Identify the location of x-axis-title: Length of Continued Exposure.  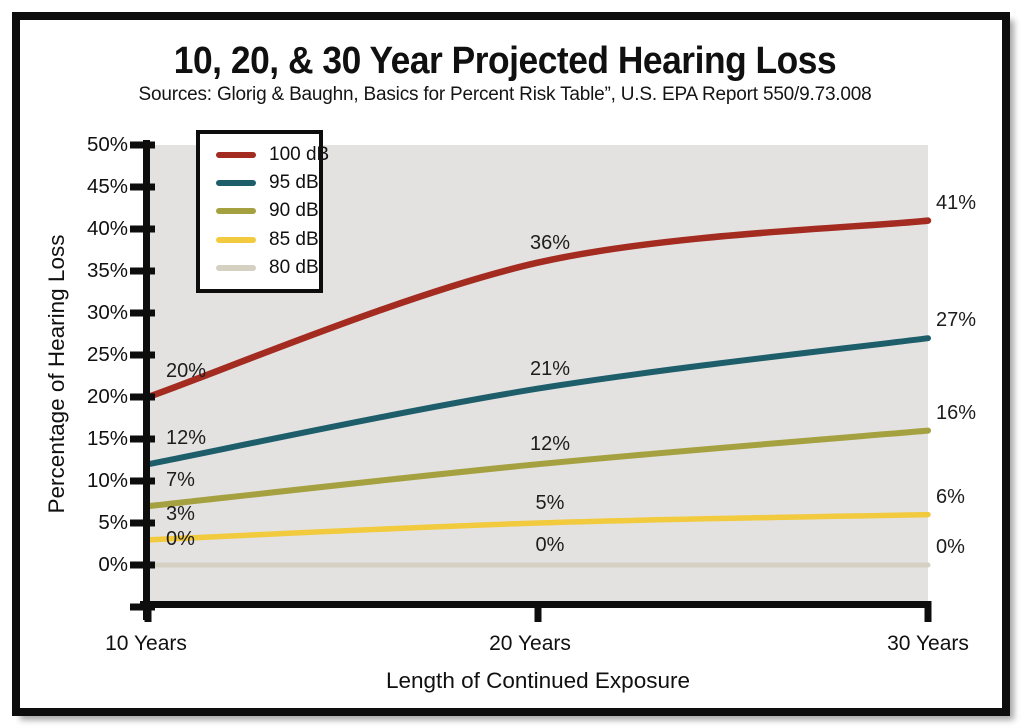
(538, 680).